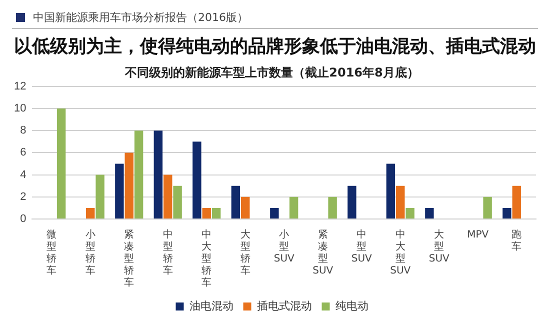 This screenshot has height=322, width=550. Describe the element at coordinates (323, 252) in the screenshot. I see `x-tick-label: 紧凑型SUV` at that location.